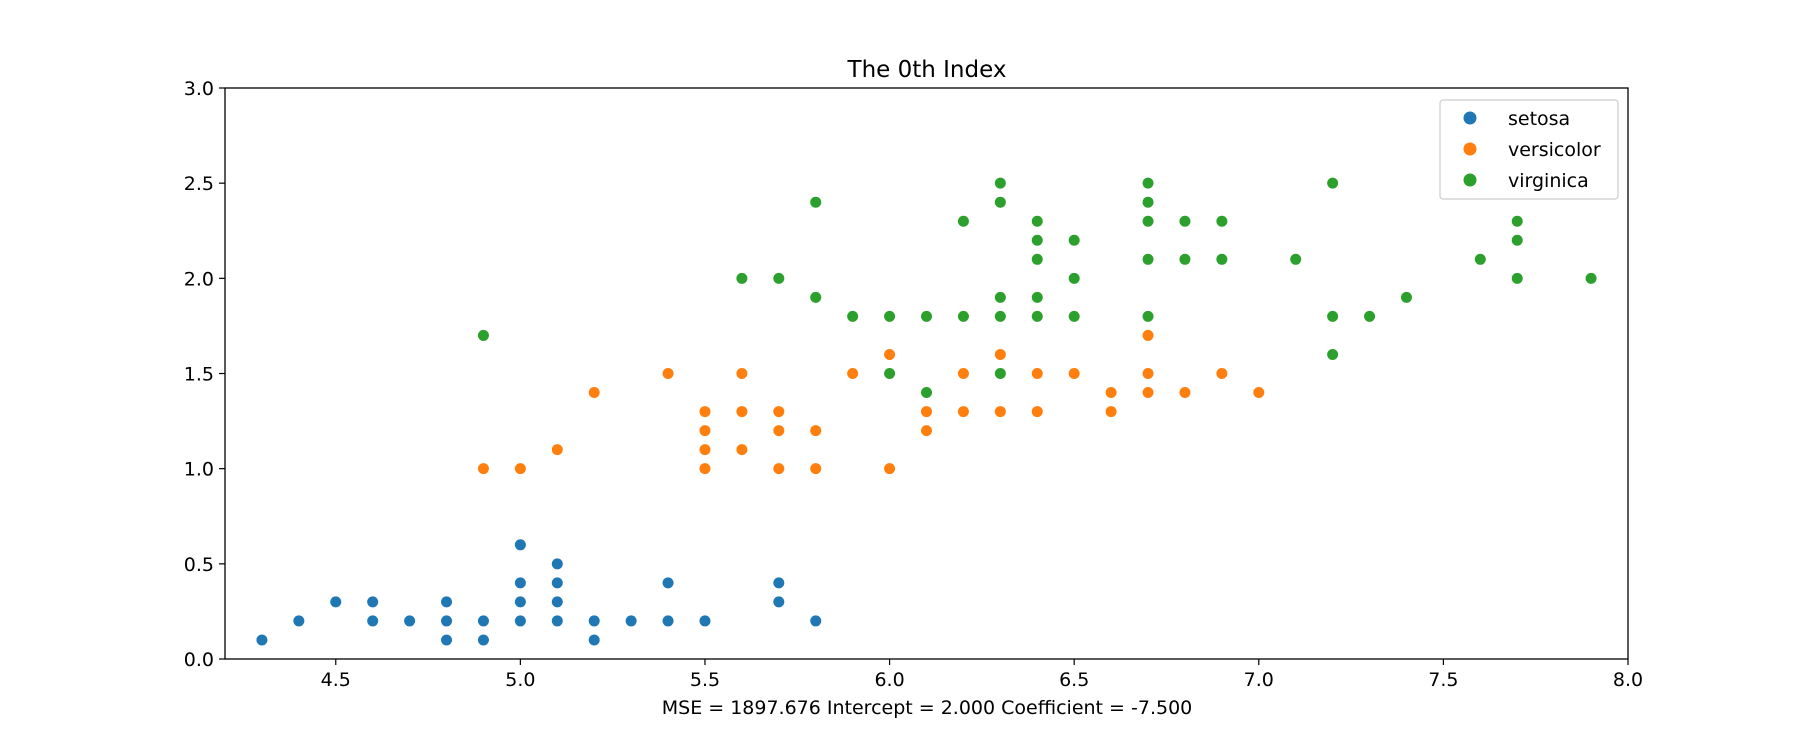 Image resolution: width=1800 pixels, height=750 pixels. What do you see at coordinates (1470, 149) in the screenshot?
I see `legend-marker-versicolor` at bounding box center [1470, 149].